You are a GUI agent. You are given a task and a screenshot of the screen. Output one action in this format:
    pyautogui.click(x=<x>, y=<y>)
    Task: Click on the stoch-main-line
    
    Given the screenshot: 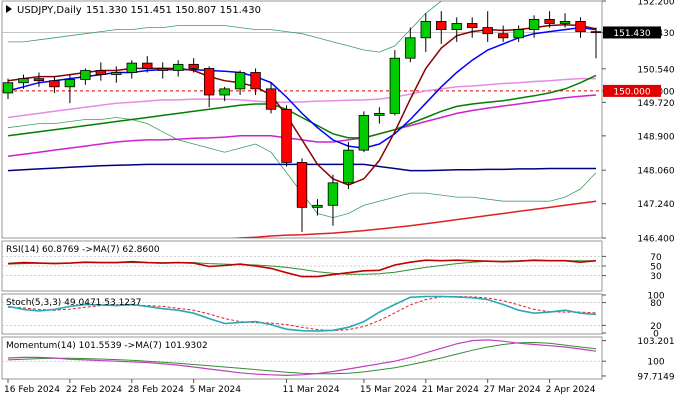 What is the action you would take?
    pyautogui.click(x=302, y=313)
    